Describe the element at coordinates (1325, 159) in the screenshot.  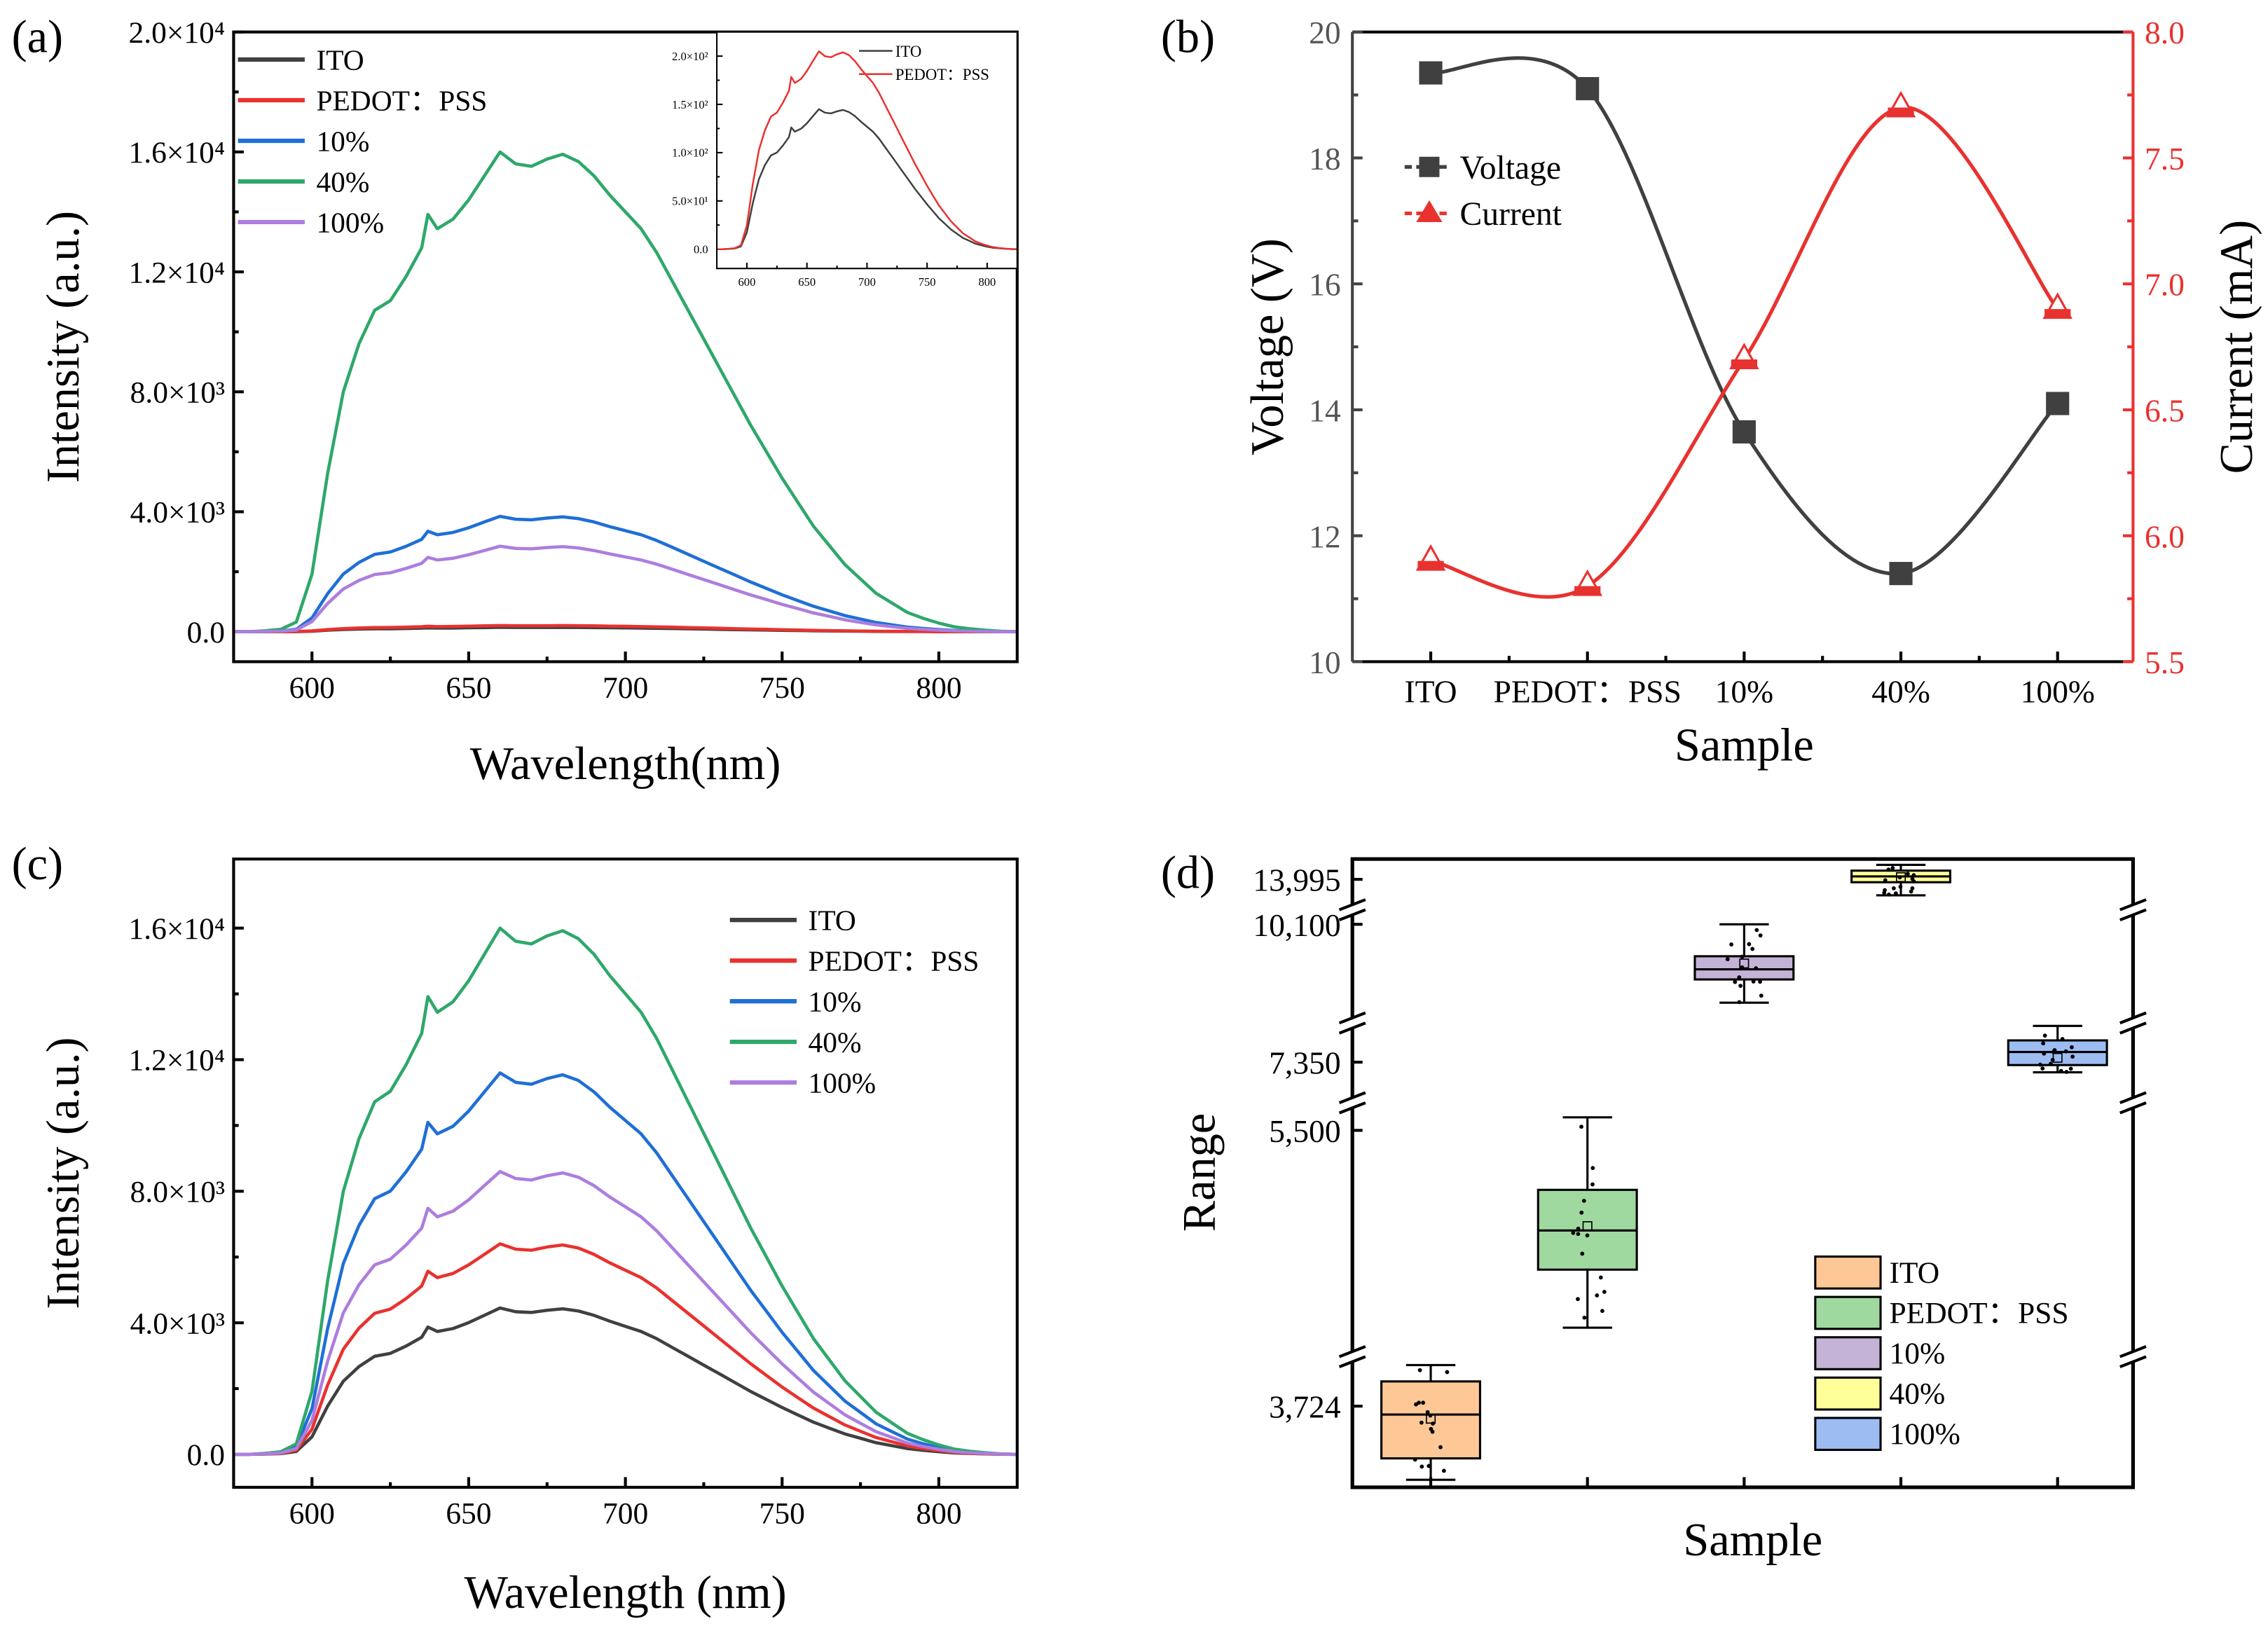
I see `y-tick-label: 18` at that location.